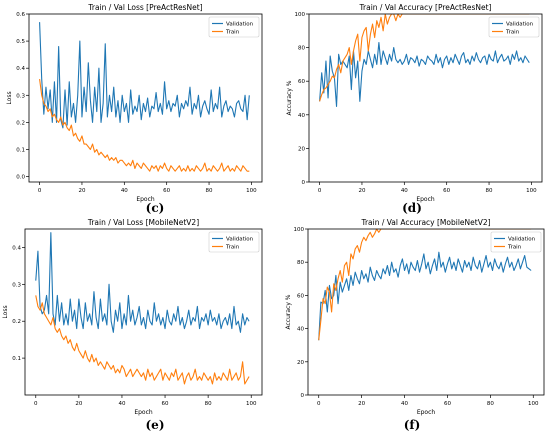  What do you see at coordinates (412, 208) in the screenshot?
I see `panel-caption: (d)` at bounding box center [412, 208].